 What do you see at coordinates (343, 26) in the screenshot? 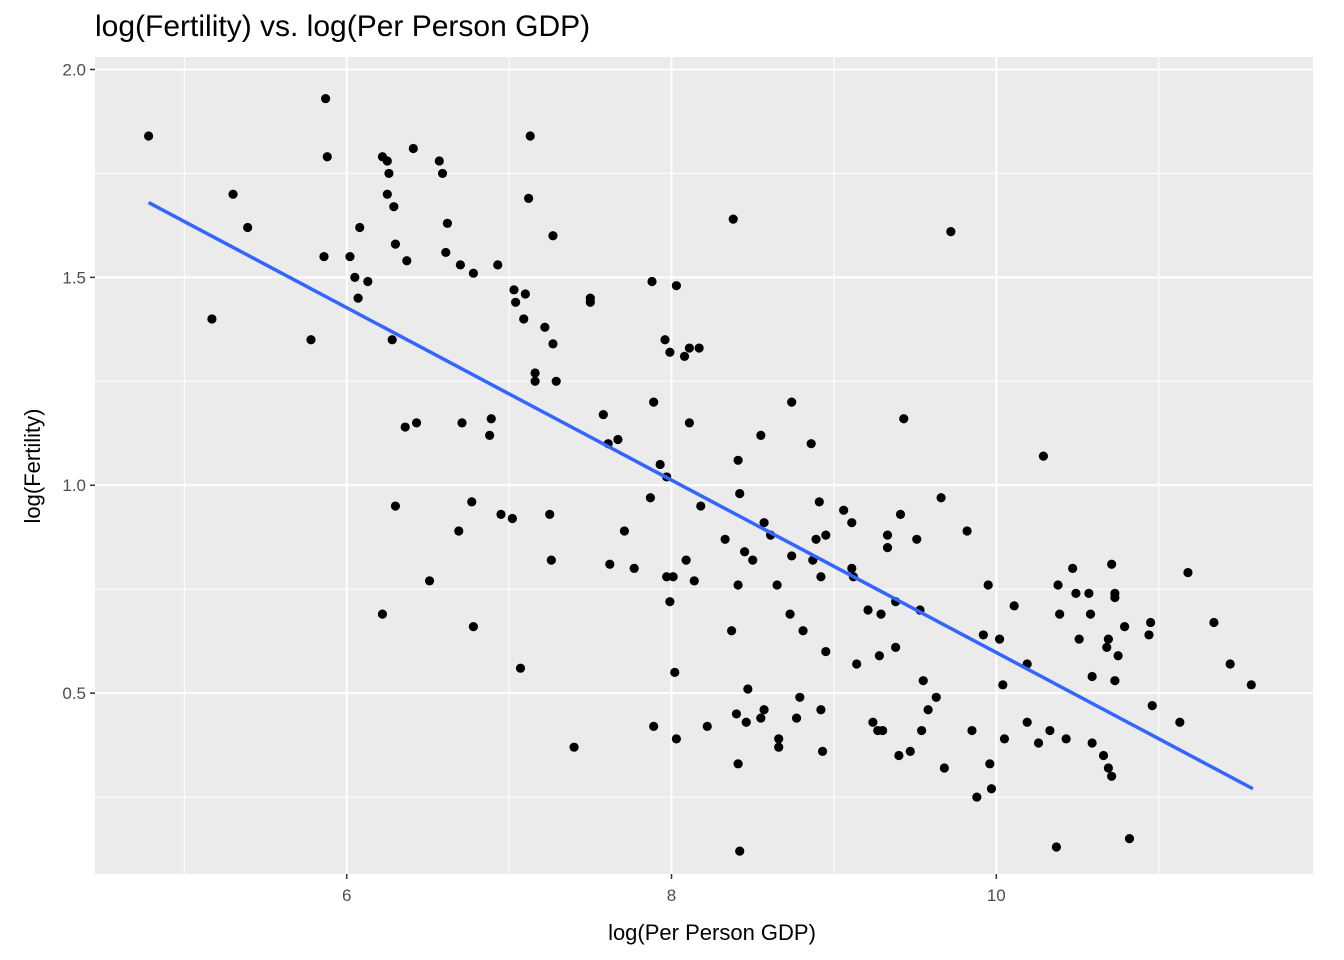
I see `chart-title: log(Fertility) vs. log(Per Person GDP)` at bounding box center [343, 26].